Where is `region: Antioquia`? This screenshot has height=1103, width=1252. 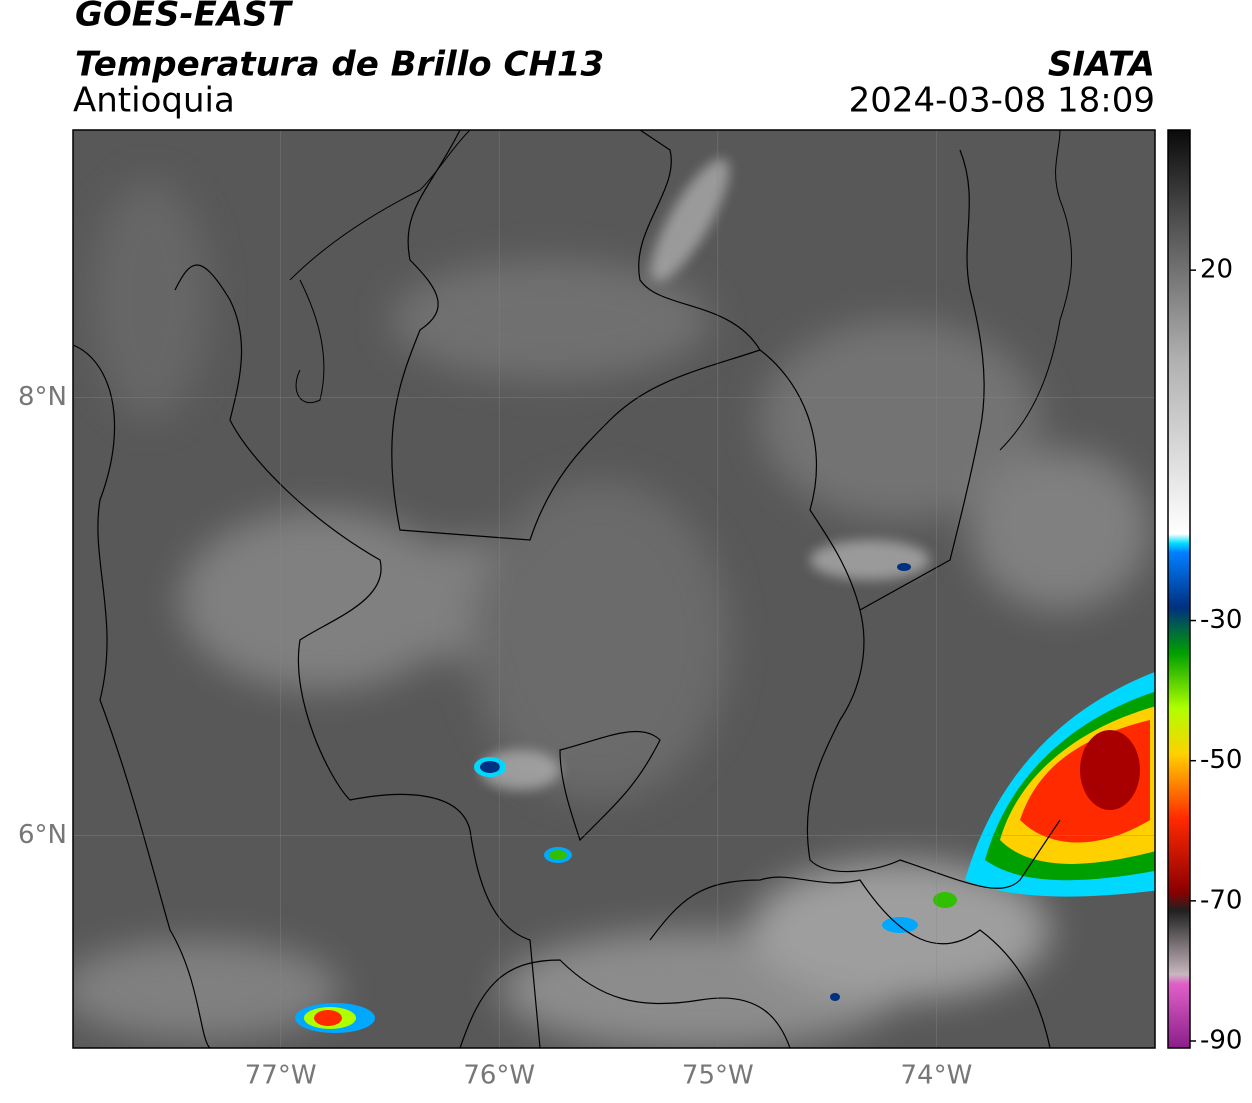 region: Antioquia is located at coordinates (154, 101).